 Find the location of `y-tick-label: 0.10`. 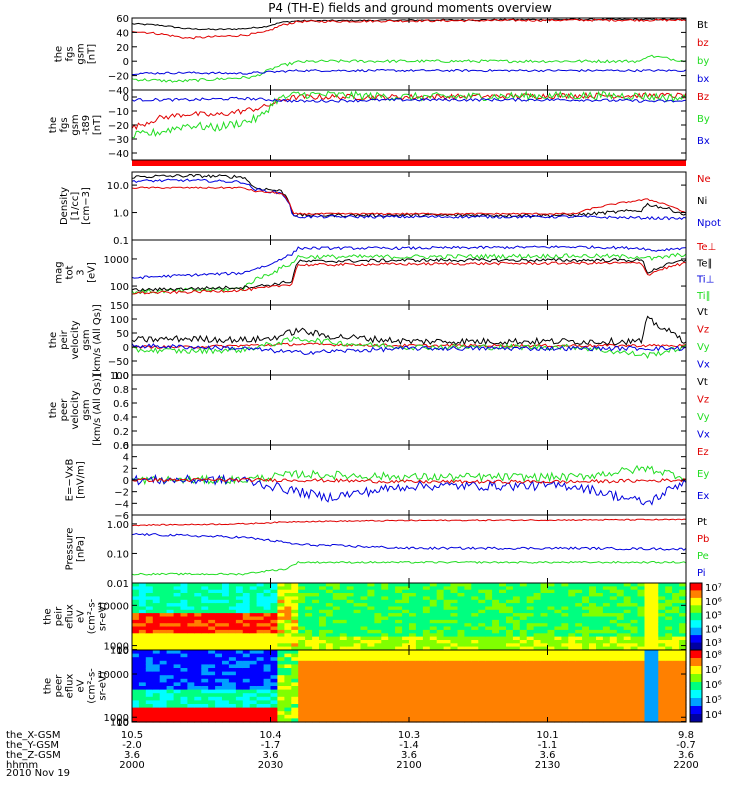

y-tick-label: 0.10 is located at coordinates (118, 554).